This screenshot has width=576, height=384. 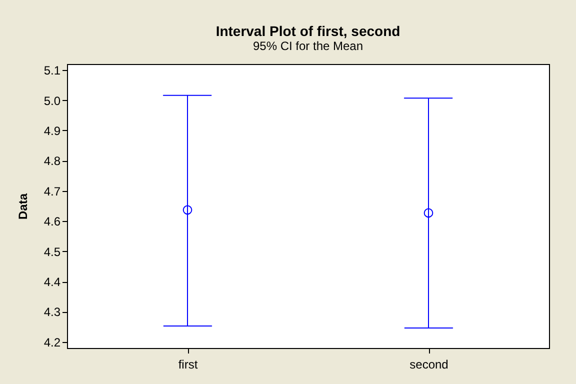 I want to click on y-tick-label: 4.3, so click(x=52, y=312).